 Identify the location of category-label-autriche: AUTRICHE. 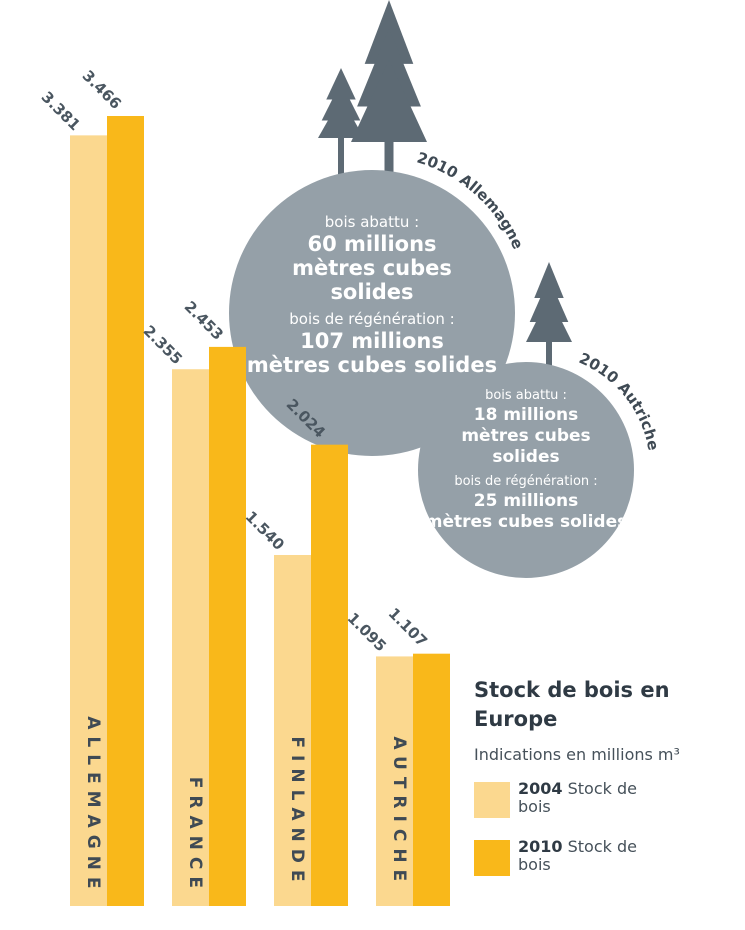
(399, 812).